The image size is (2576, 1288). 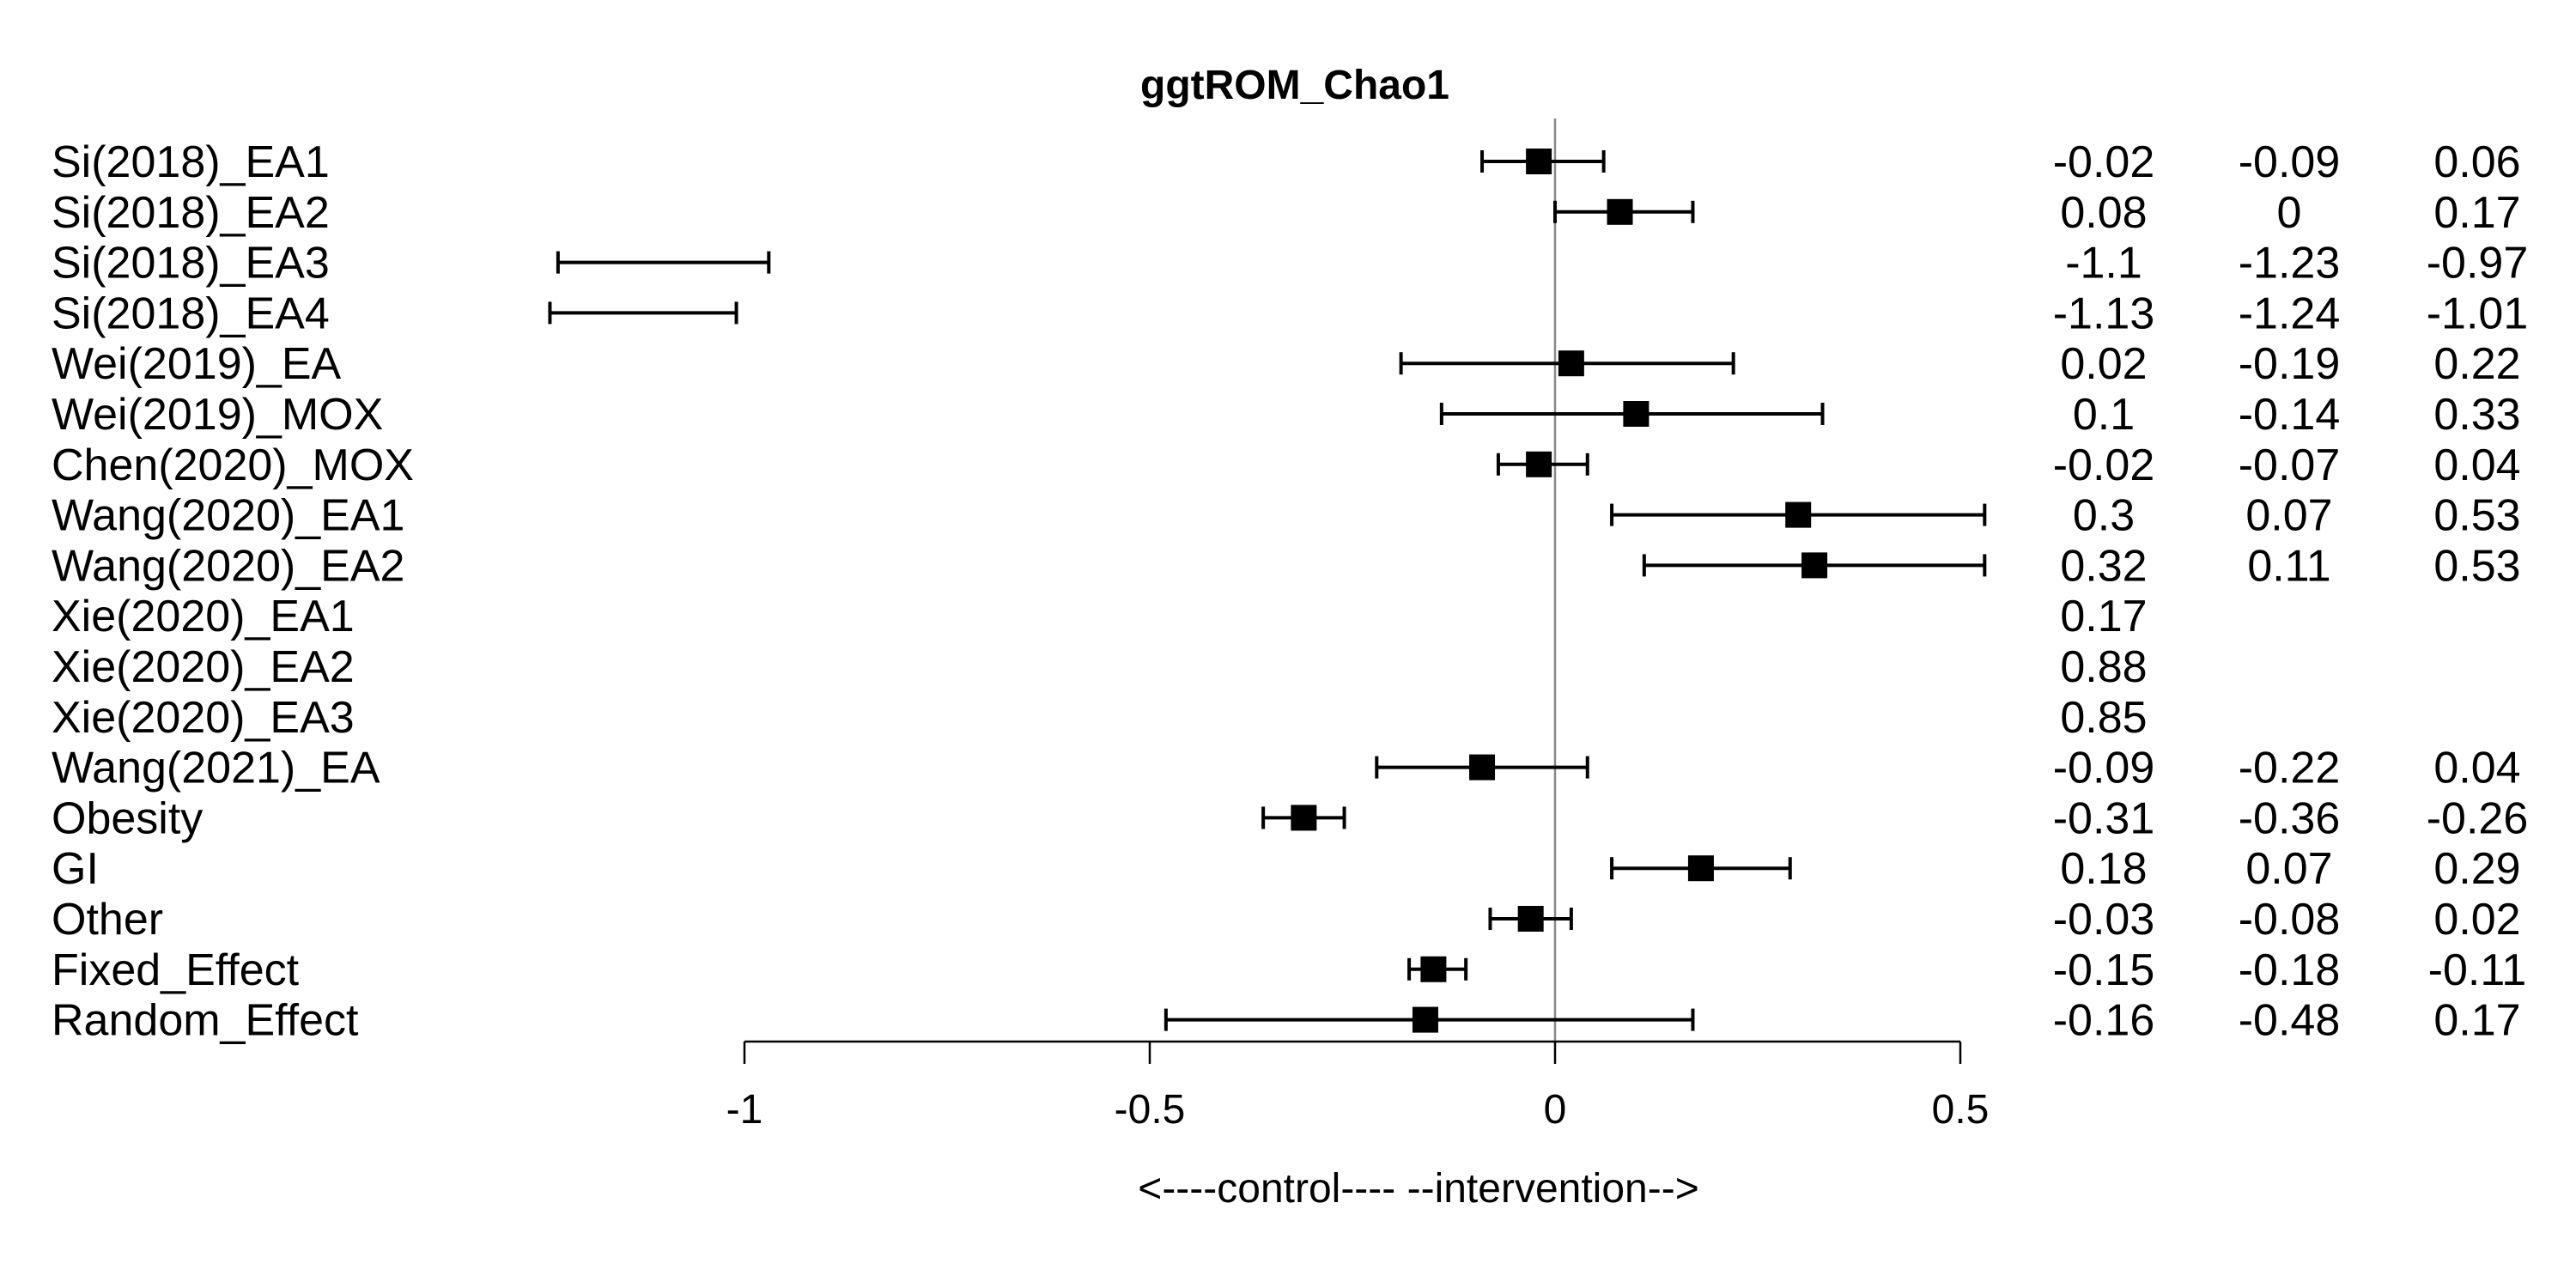 I want to click on upper-ci-value: 0.22, so click(x=2477, y=364).